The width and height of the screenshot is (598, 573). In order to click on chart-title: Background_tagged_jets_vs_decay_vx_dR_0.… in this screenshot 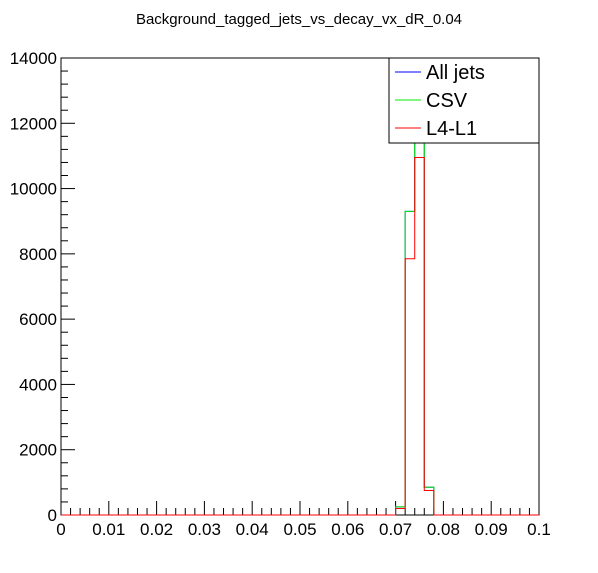, I will do `click(299, 19)`.